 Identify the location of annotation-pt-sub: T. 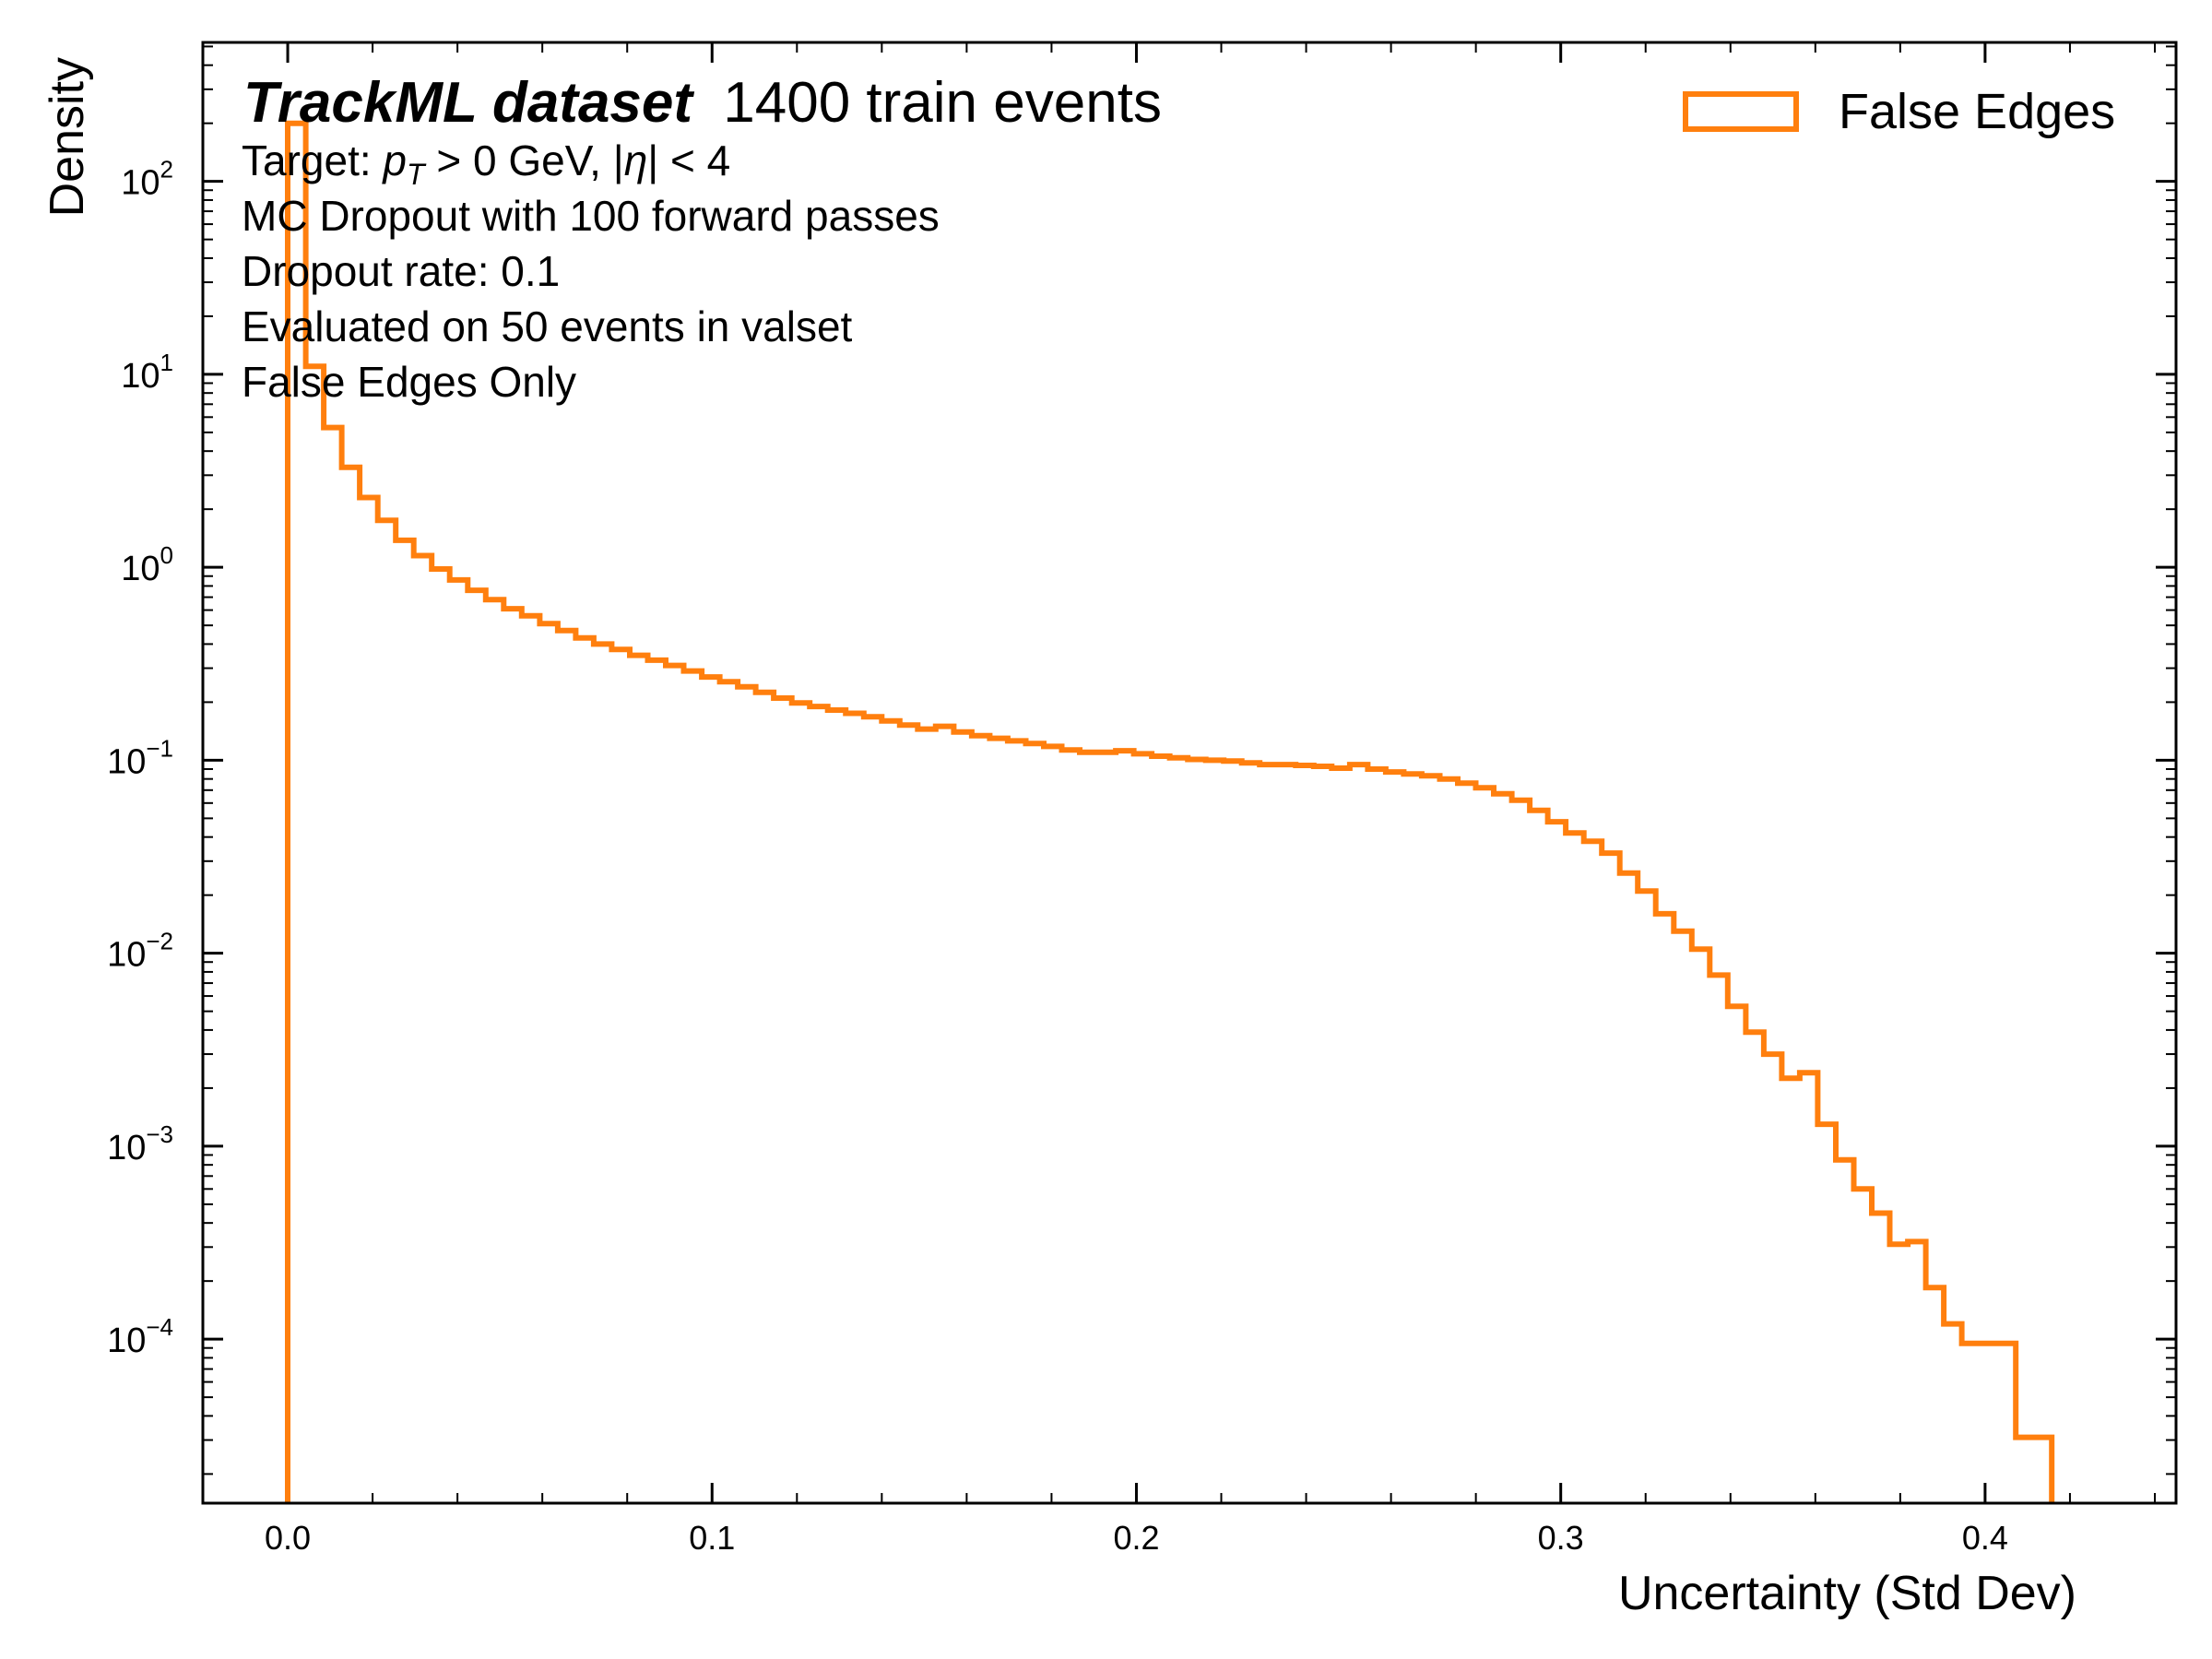
(417, 175).